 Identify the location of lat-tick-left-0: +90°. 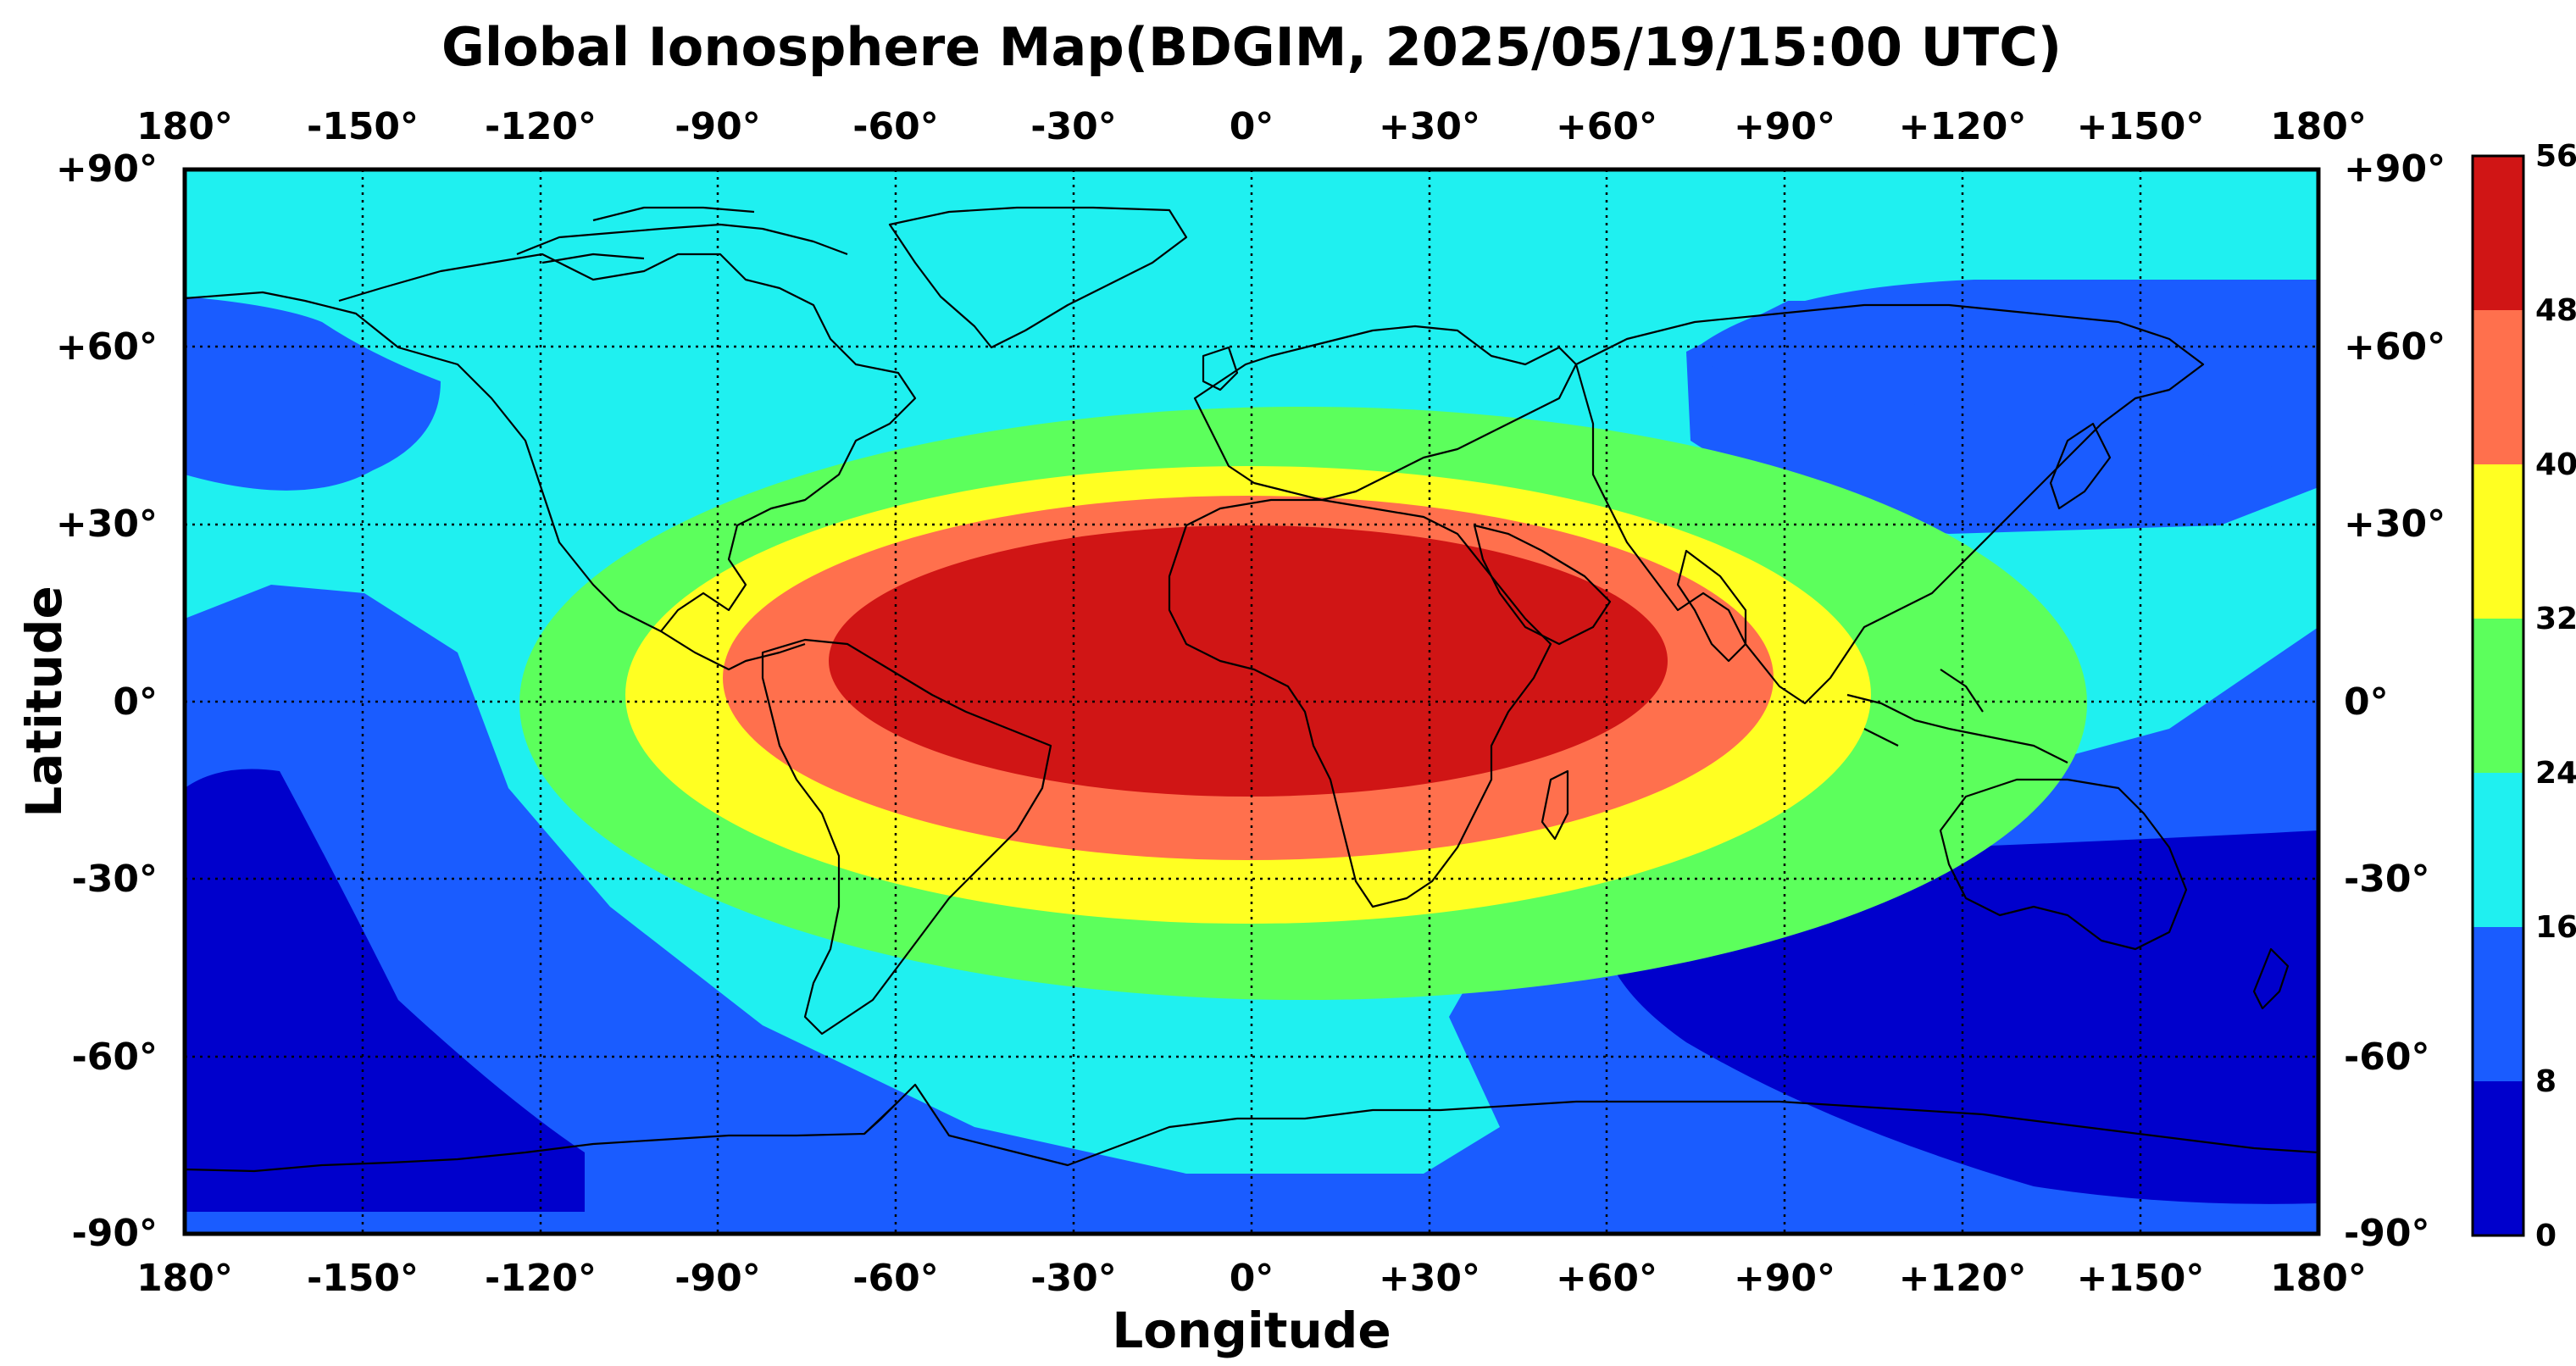
(107, 169).